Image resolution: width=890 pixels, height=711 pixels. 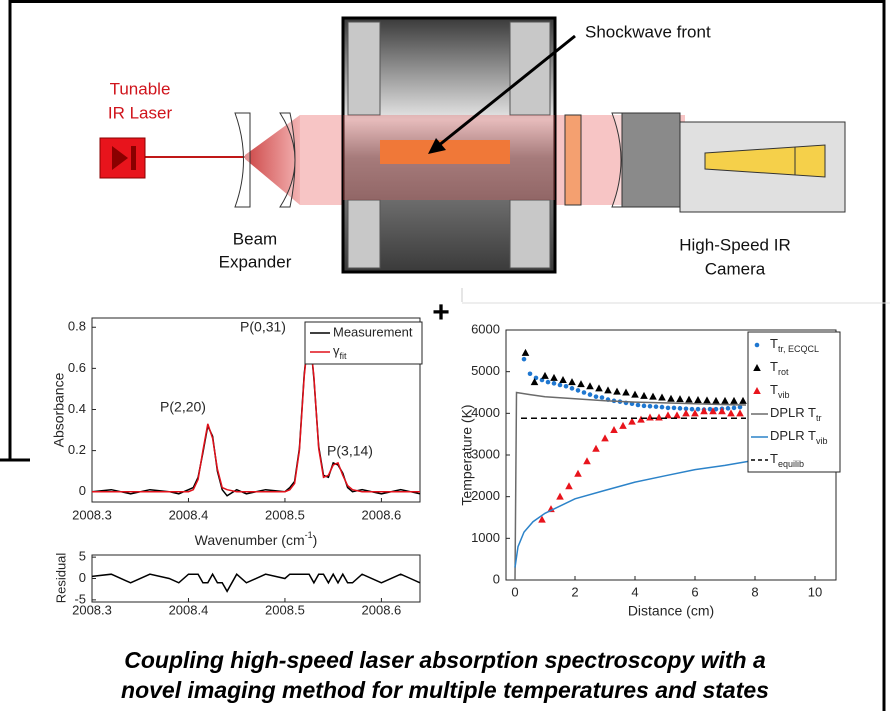 I want to click on x-tick-label: 2008.6, so click(x=382, y=609).